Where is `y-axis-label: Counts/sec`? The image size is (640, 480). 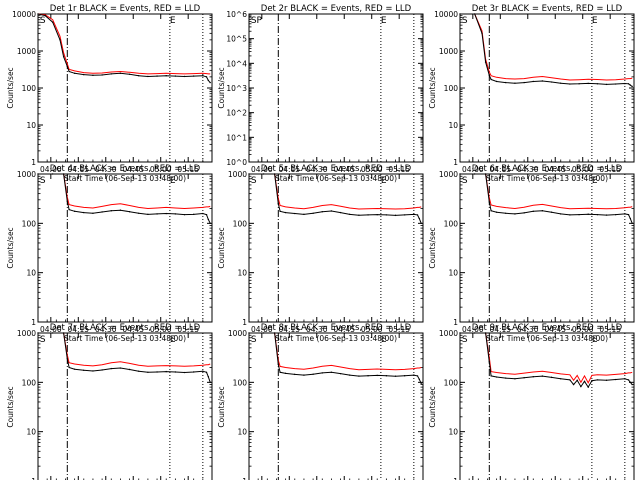 y-axis-label: Counts/sec is located at coordinates (432, 87).